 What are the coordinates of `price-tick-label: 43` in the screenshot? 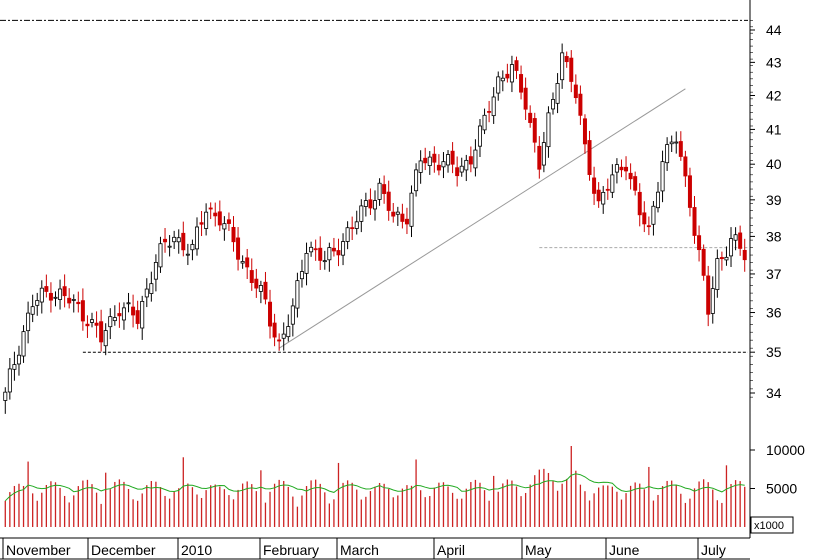 It's located at (774, 62).